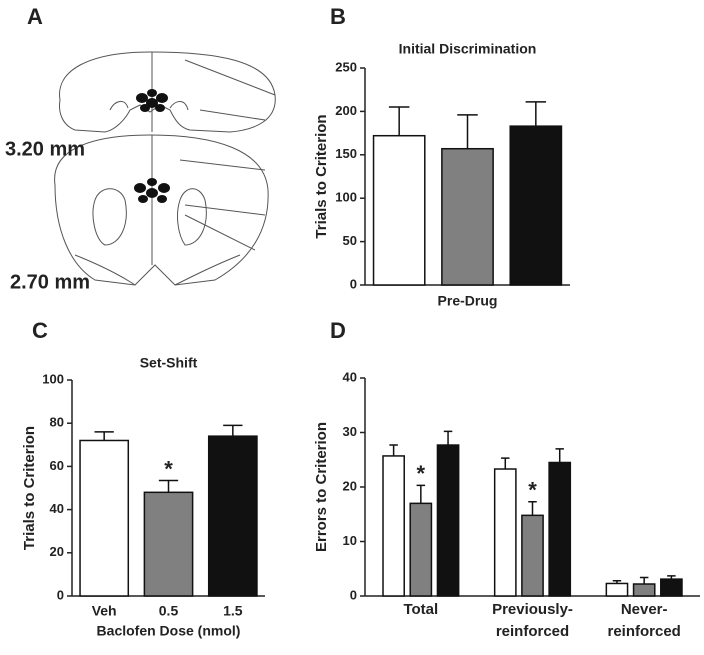  What do you see at coordinates (532, 609) in the screenshot?
I see `x-tick-label: Previously-` at bounding box center [532, 609].